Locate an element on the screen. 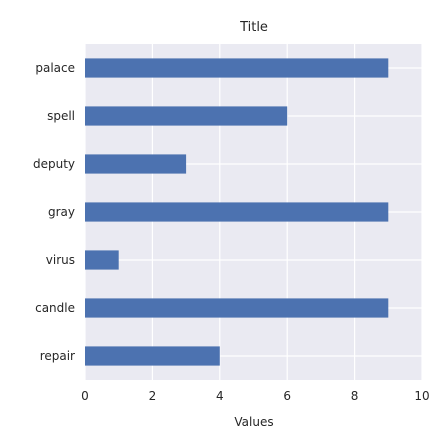 The height and width of the screenshot is (448, 448). x-tick-label: 0 is located at coordinates (85, 396).